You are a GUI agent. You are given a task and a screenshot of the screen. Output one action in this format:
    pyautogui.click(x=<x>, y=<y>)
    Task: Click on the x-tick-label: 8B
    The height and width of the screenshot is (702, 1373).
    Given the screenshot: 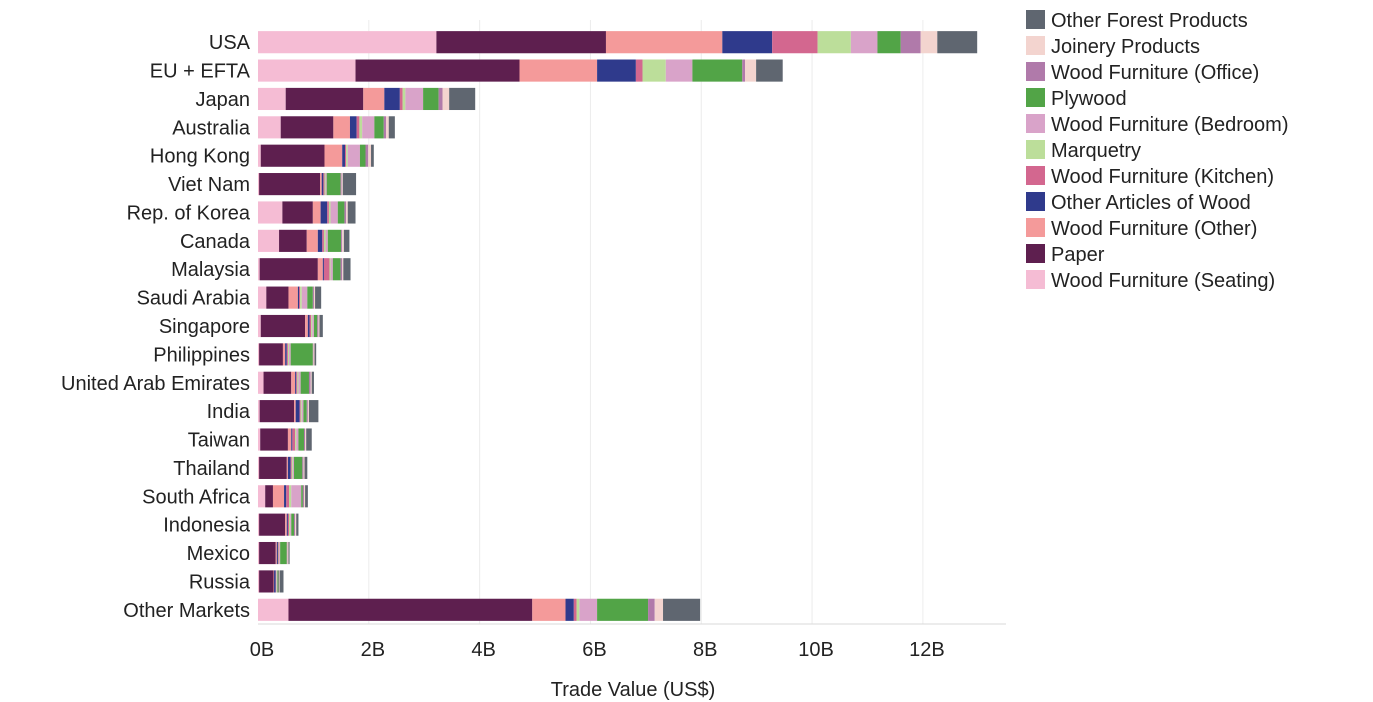 What is the action you would take?
    pyautogui.click(x=705, y=650)
    